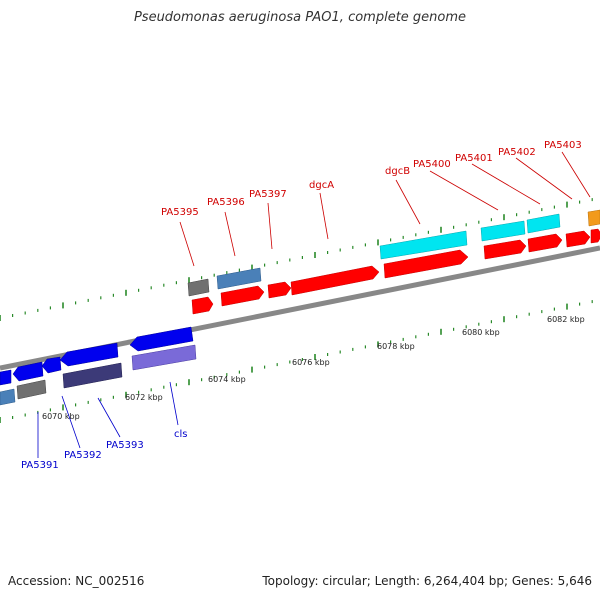 The height and width of the screenshot is (600, 600). Describe the element at coordinates (474, 158) in the screenshot. I see `gene-label-PA5401: PA5401` at that location.